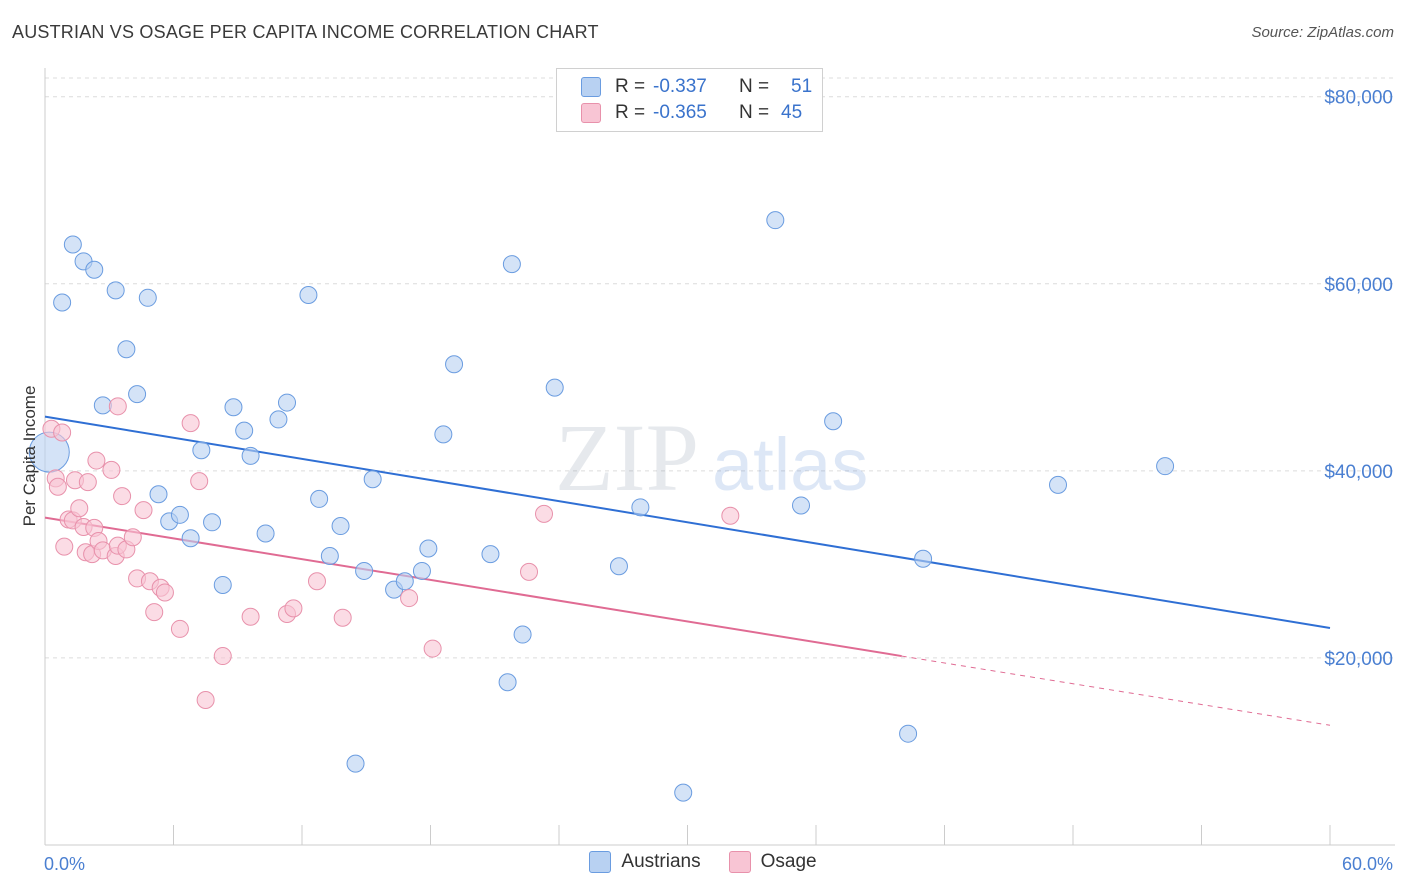 The height and width of the screenshot is (892, 1406). I want to click on legend-item-austrians: Austrians, so click(645, 862).